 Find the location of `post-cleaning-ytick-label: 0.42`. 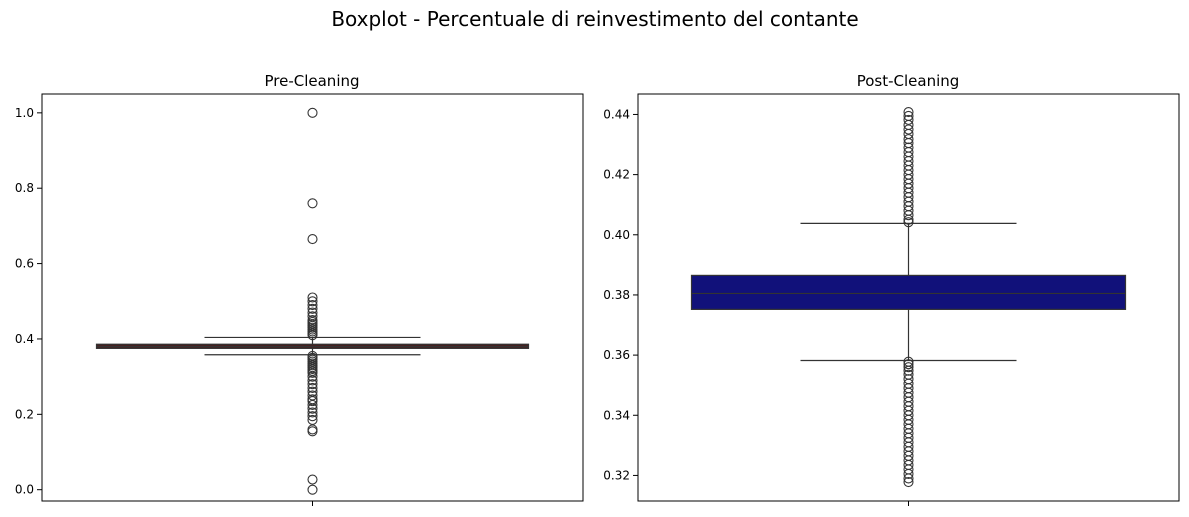

post-cleaning-ytick-label: 0.42 is located at coordinates (616, 175).